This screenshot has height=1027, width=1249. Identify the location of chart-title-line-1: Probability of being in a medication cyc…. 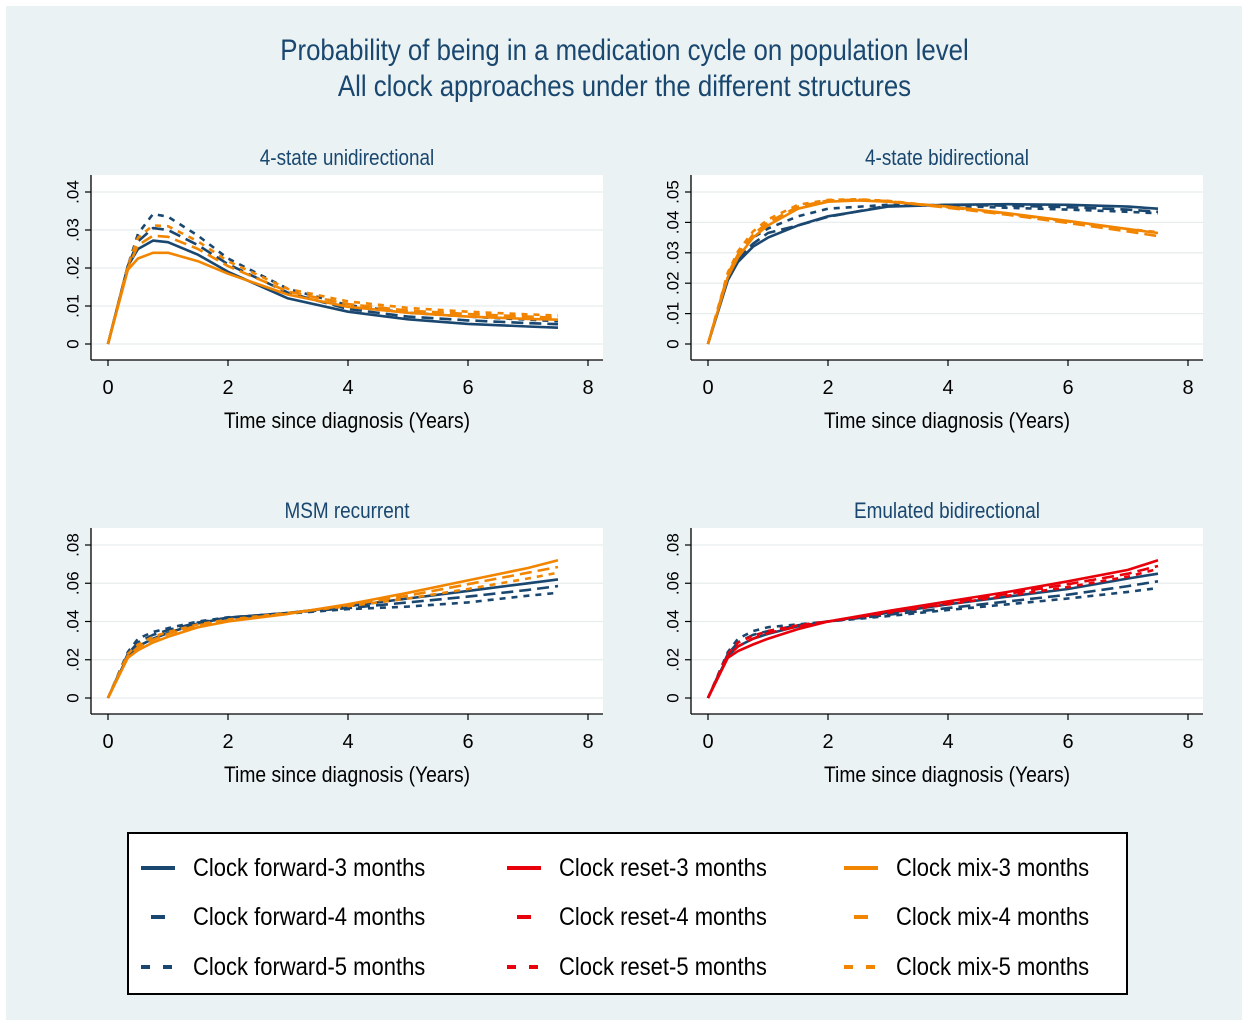
(624, 50).